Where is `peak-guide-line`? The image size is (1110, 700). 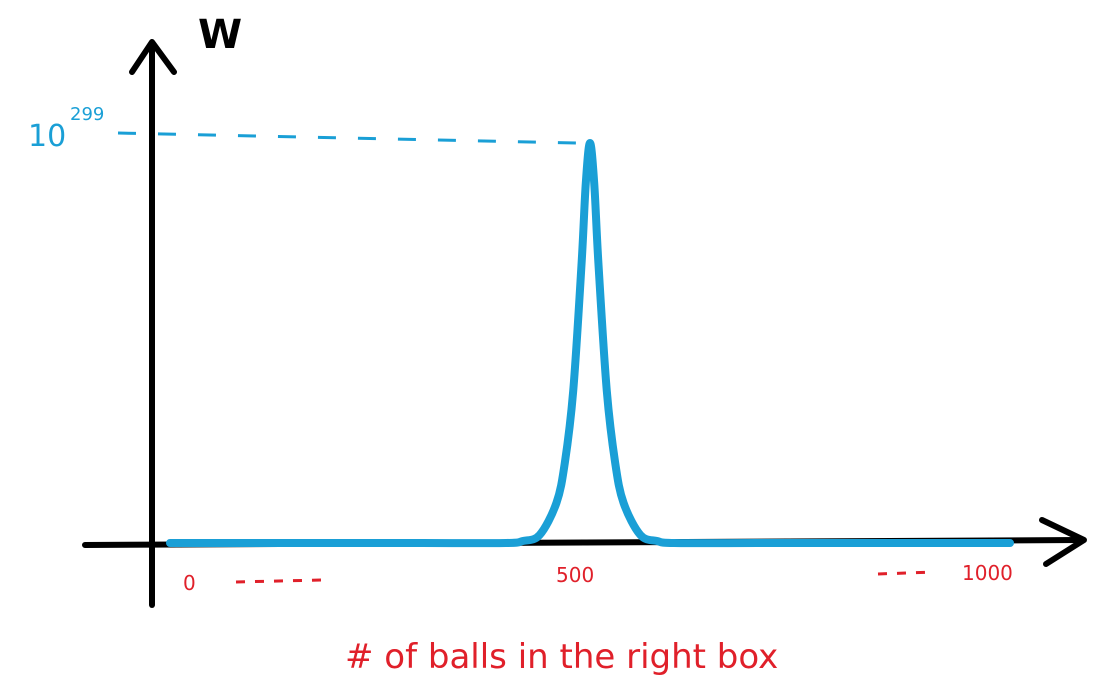 peak-guide-line is located at coordinates (348, 138).